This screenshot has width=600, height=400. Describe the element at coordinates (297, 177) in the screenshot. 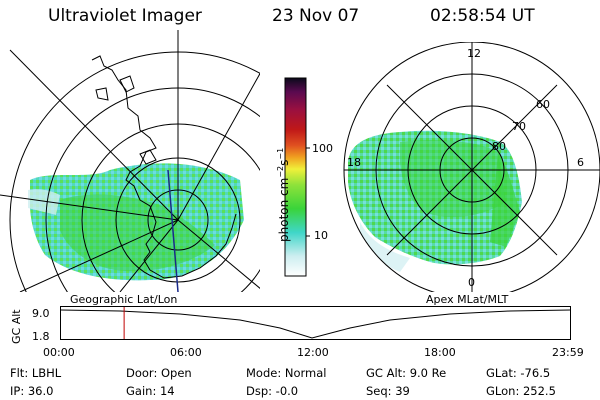

I see `colorbar` at that location.